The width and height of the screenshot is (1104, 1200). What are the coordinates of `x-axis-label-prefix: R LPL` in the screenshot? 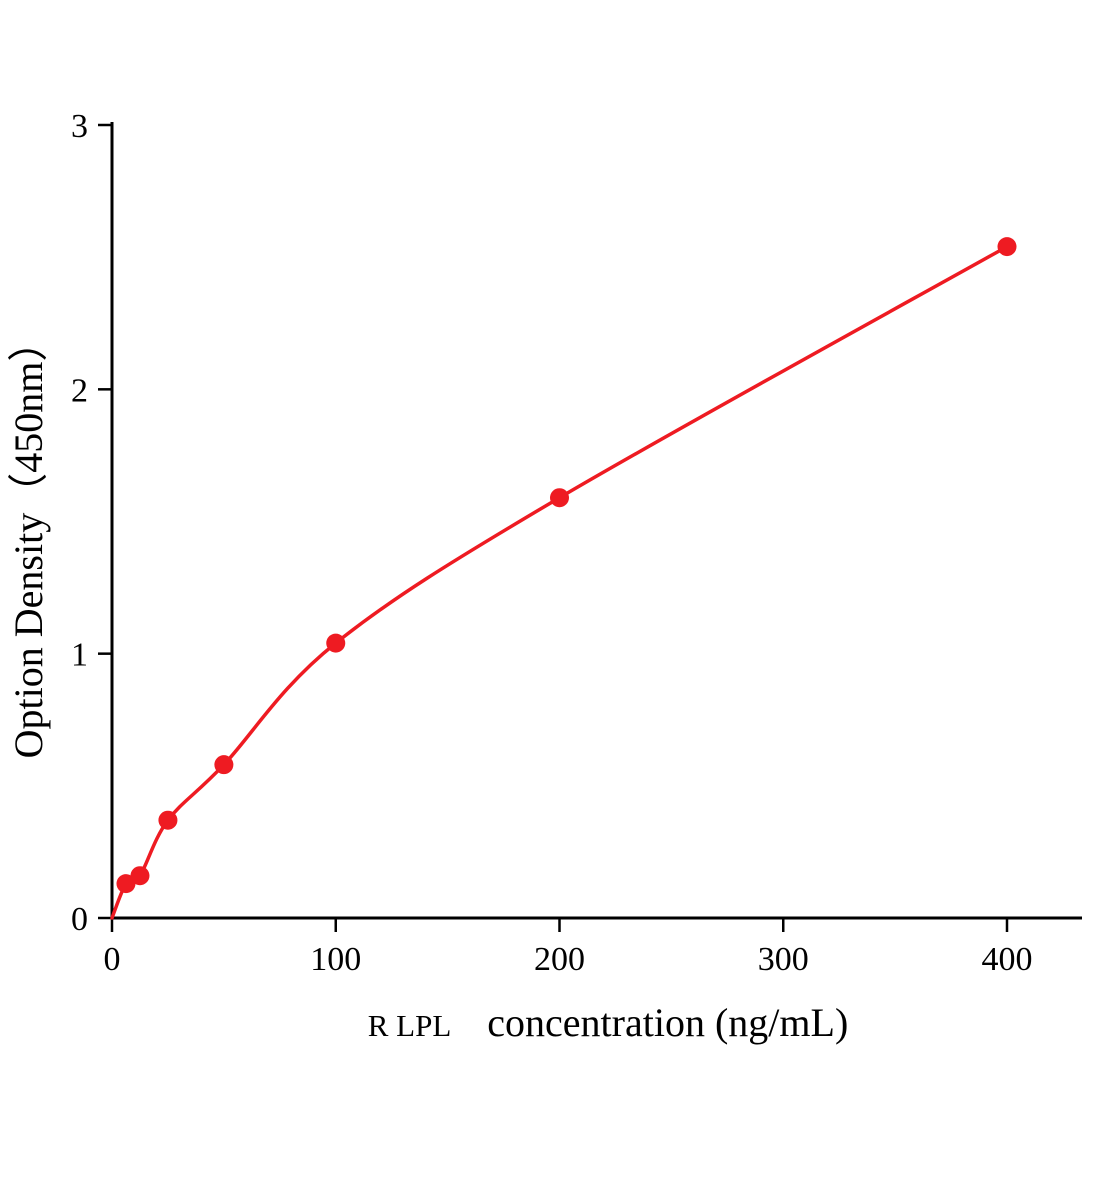 It's located at (410, 1025).